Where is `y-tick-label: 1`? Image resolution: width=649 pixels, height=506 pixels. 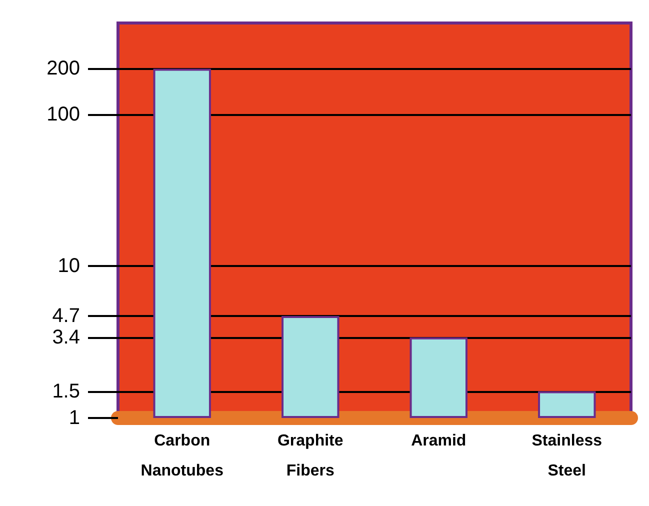 y-tick-label: 1 is located at coordinates (74, 418).